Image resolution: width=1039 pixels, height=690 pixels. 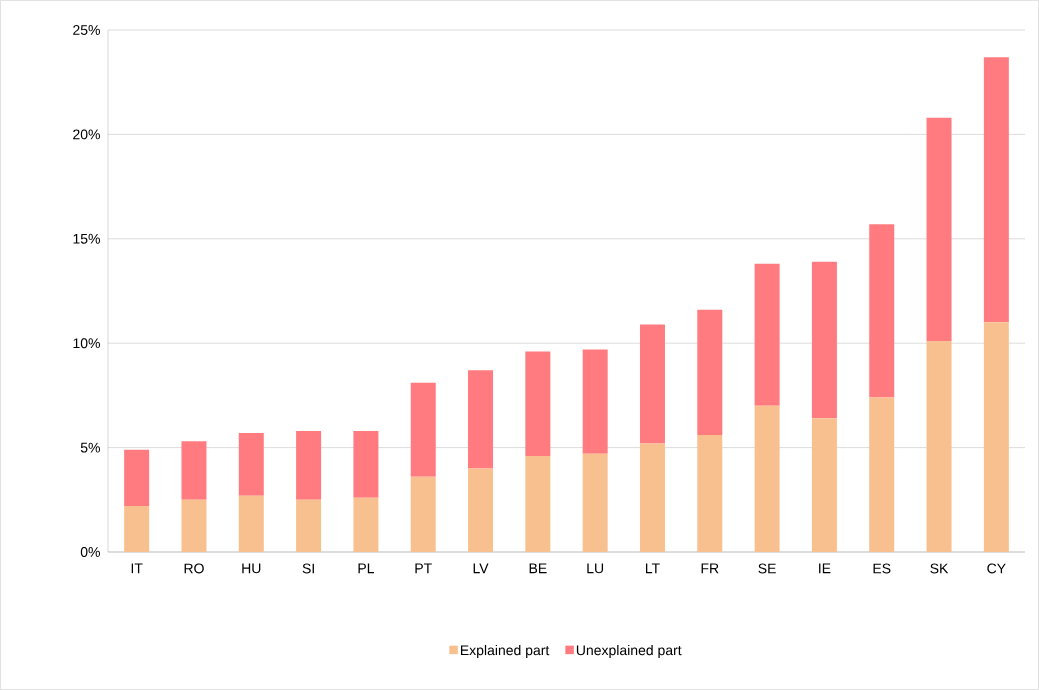 What do you see at coordinates (137, 568) in the screenshot?
I see `x-tick-label: IT` at bounding box center [137, 568].